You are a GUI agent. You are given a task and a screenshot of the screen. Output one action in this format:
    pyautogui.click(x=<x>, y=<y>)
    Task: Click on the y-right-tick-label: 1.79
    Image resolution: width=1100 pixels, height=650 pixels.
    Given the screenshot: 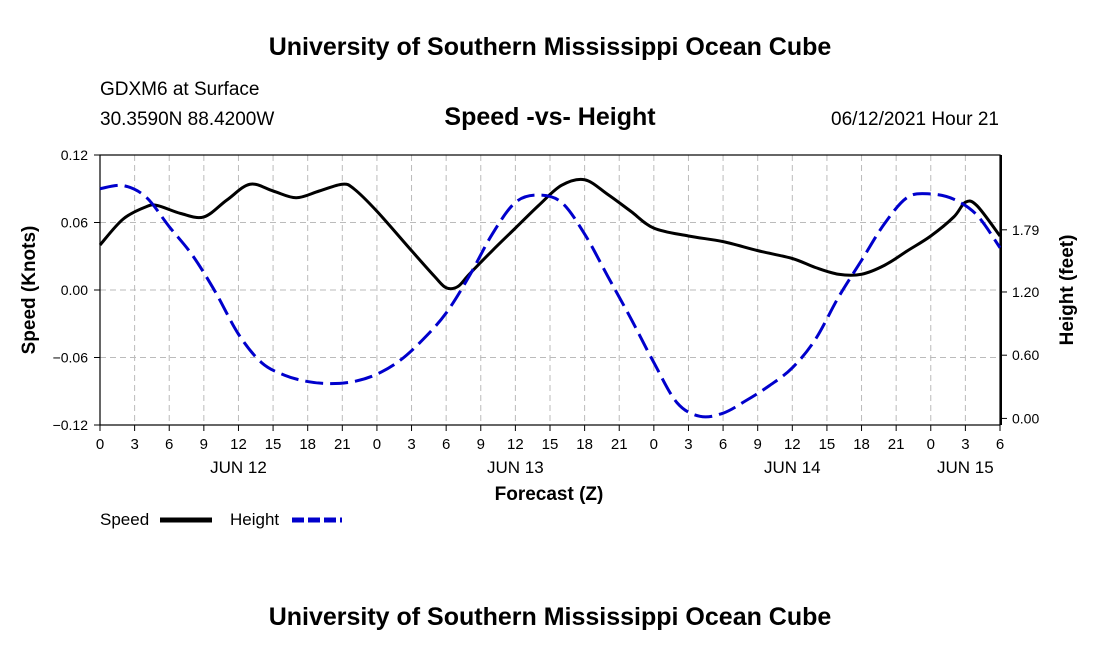 What is the action you would take?
    pyautogui.click(x=1025, y=230)
    